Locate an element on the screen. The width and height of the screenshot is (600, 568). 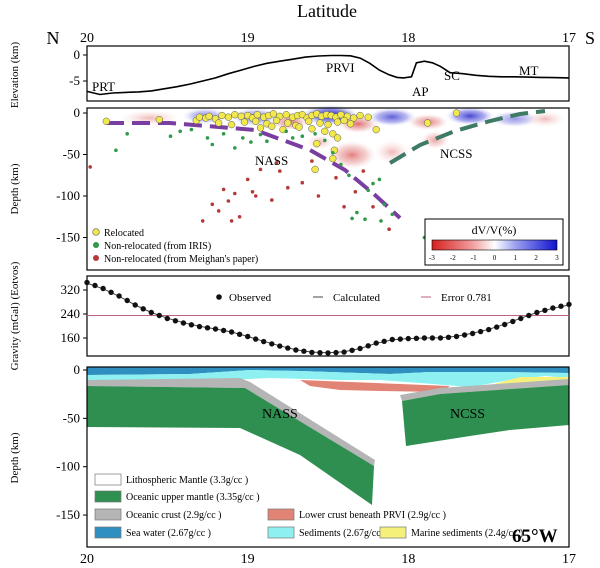
top-latitude-tick-labels: 20 19 18 17 is located at coordinates (328, 38).